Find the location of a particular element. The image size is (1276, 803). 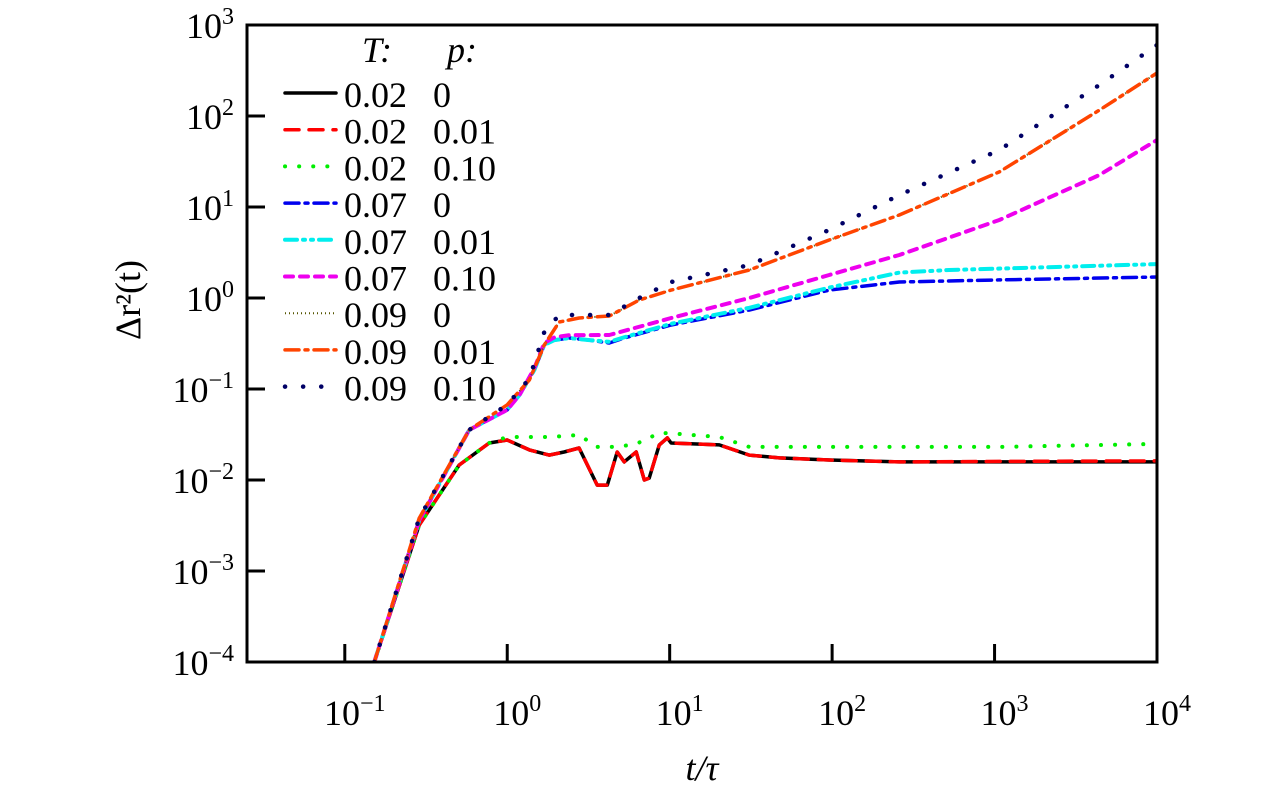

y-tick-label: 10⁻² is located at coordinates (203, 480).